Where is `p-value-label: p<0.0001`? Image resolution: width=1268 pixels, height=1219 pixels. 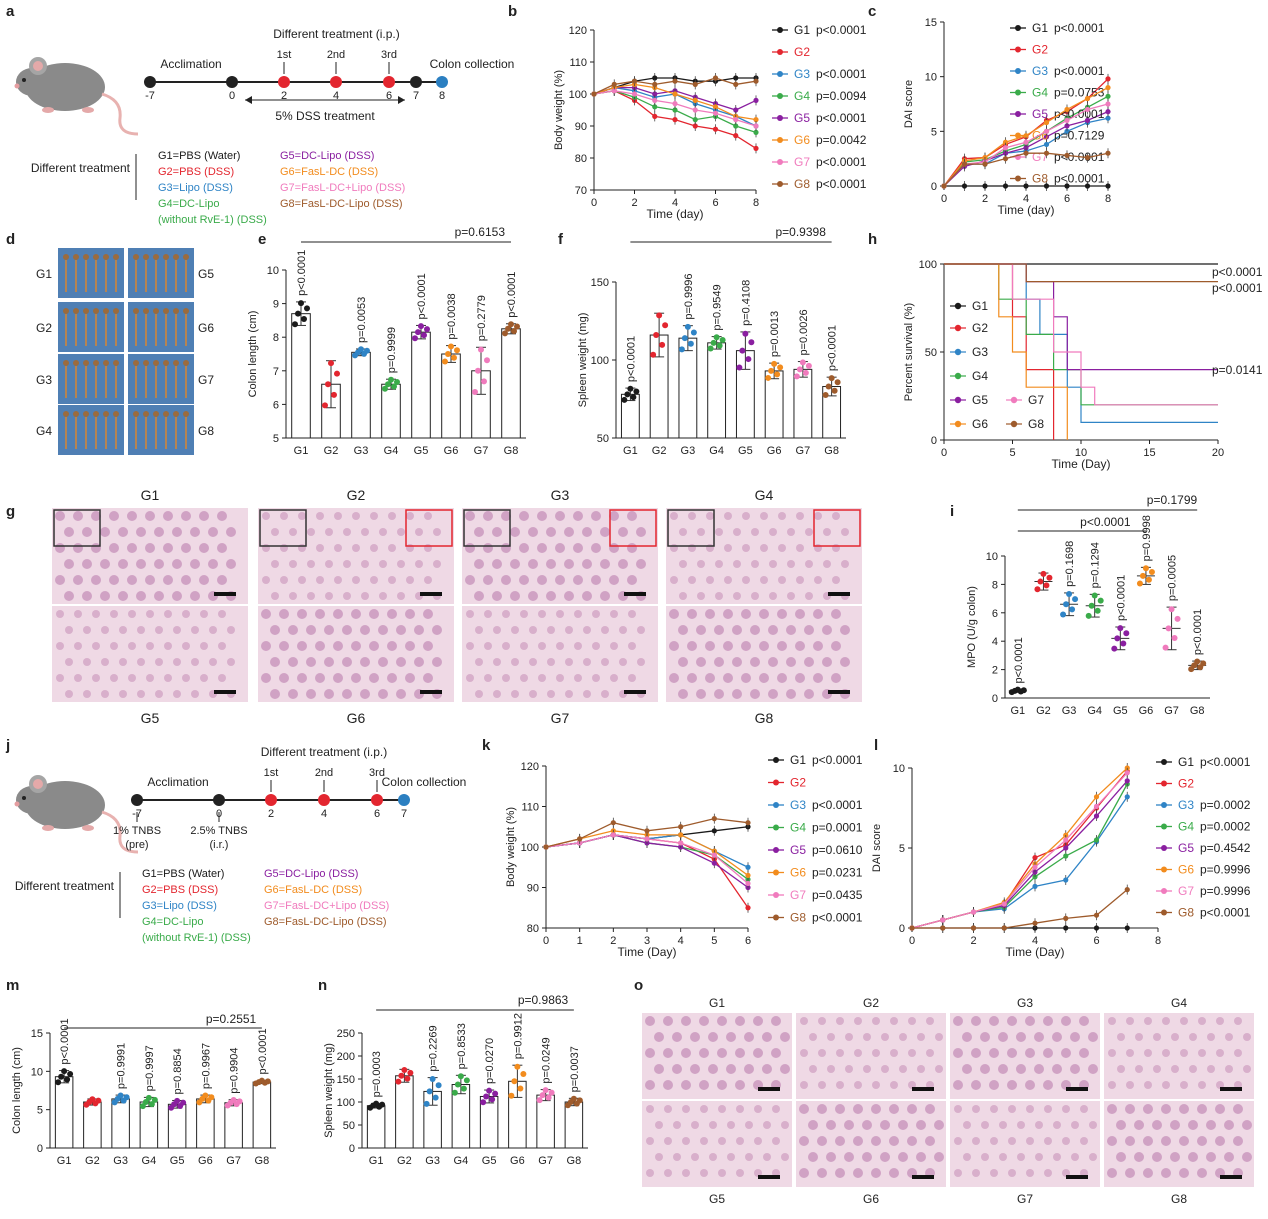
p-value-label: p<0.0001 is located at coordinates (302, 273).